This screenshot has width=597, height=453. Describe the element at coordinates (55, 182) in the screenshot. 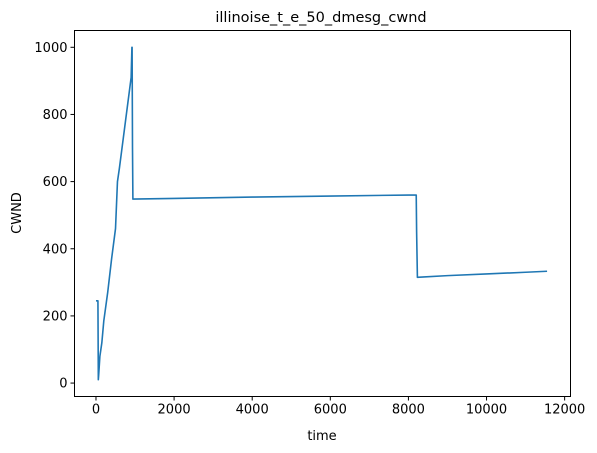

I see `y-tick-label: 600` at that location.